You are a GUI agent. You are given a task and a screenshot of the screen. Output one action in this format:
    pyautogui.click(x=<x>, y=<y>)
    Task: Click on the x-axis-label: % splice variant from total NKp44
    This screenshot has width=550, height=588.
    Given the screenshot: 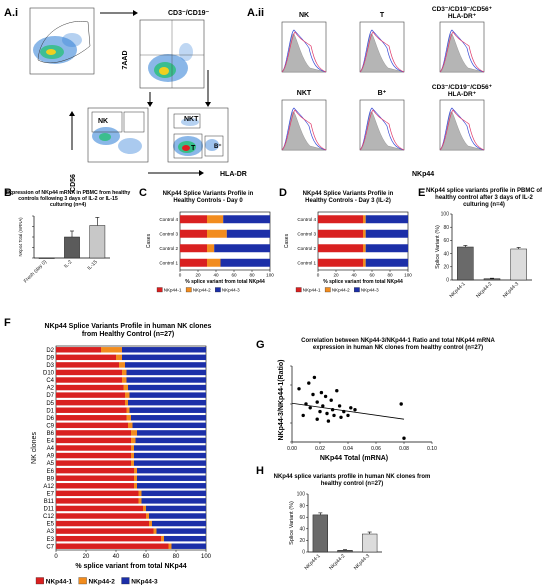 What is the action you would take?
    pyautogui.click(x=225, y=282)
    